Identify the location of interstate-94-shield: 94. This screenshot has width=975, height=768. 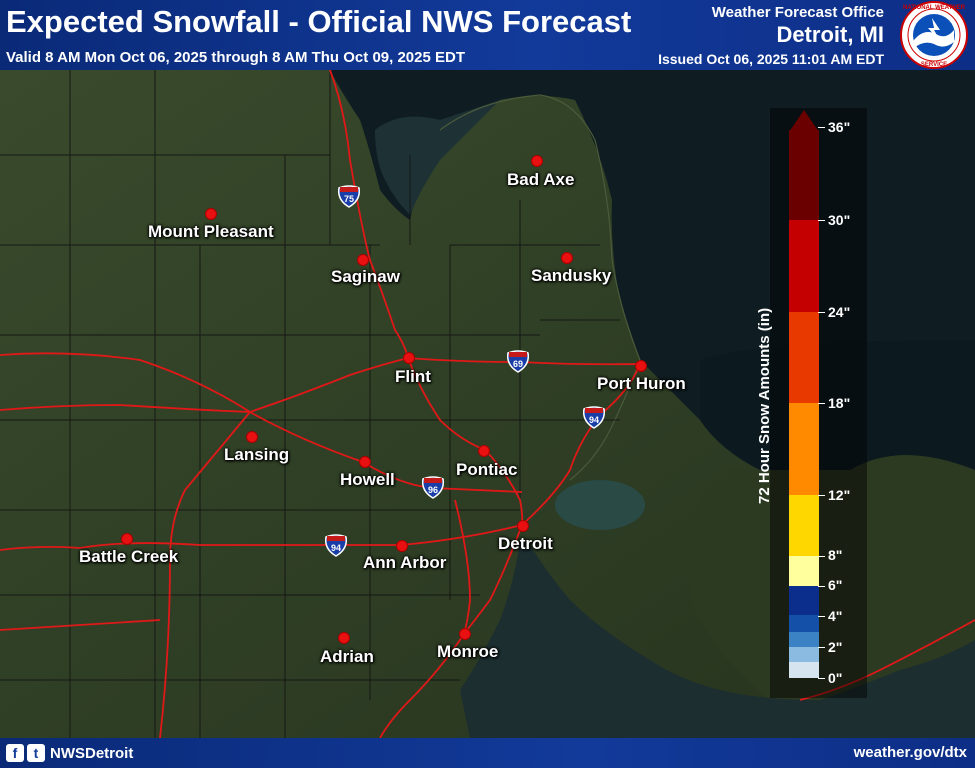
(594, 417).